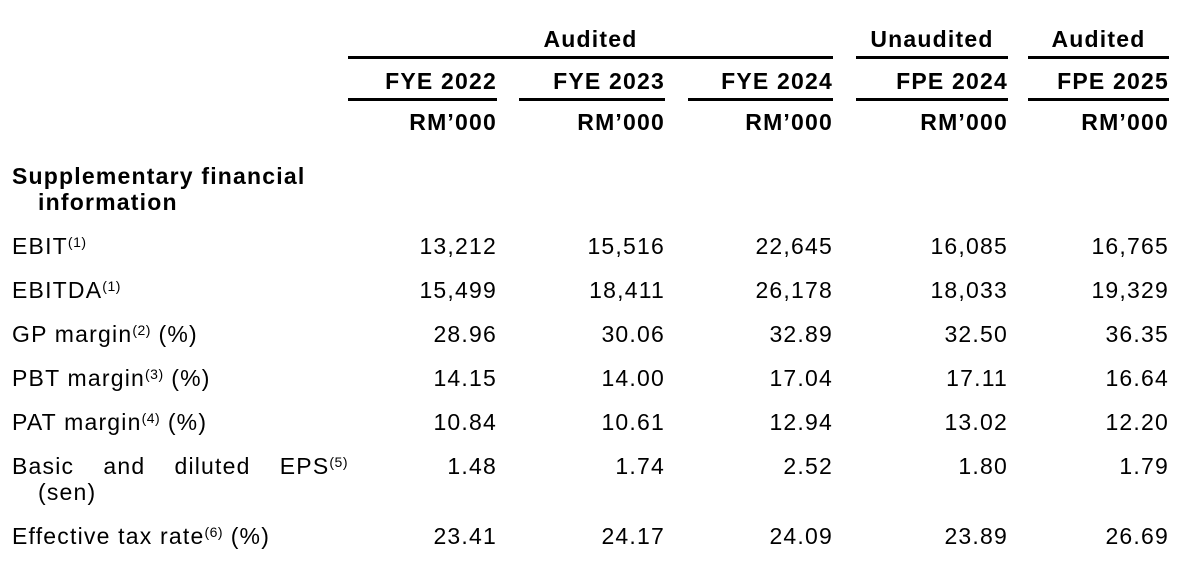  Describe the element at coordinates (794, 290) in the screenshot. I see `cell-fye-2024: 26,178` at that location.